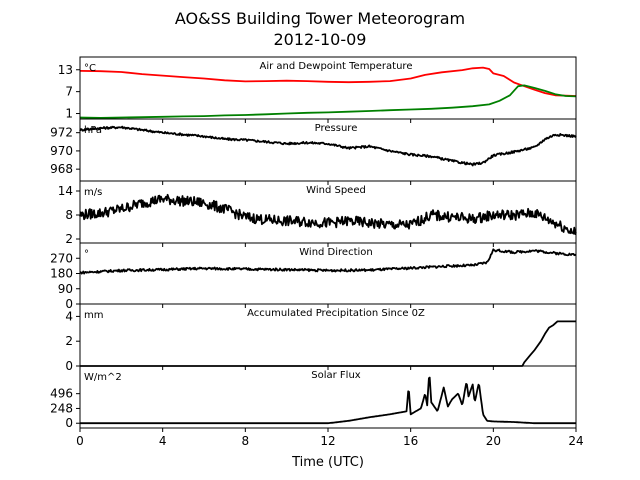 The width and height of the screenshot is (640, 480). What do you see at coordinates (69, 92) in the screenshot?
I see `y-tick-label: 7` at bounding box center [69, 92].